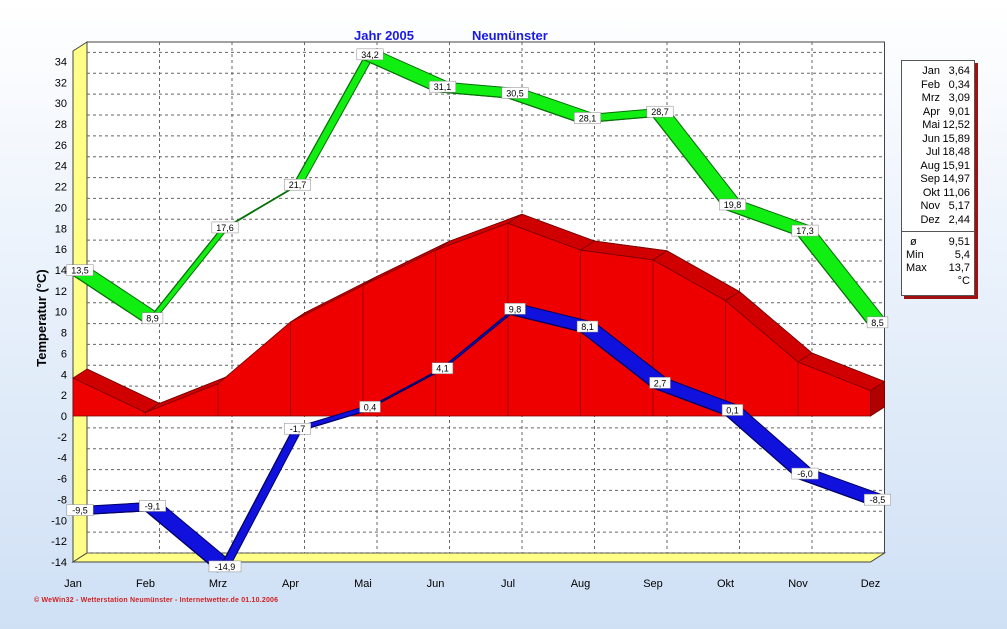  What do you see at coordinates (959, 71) in the screenshot?
I see `stats-month-value: 3,64` at bounding box center [959, 71].